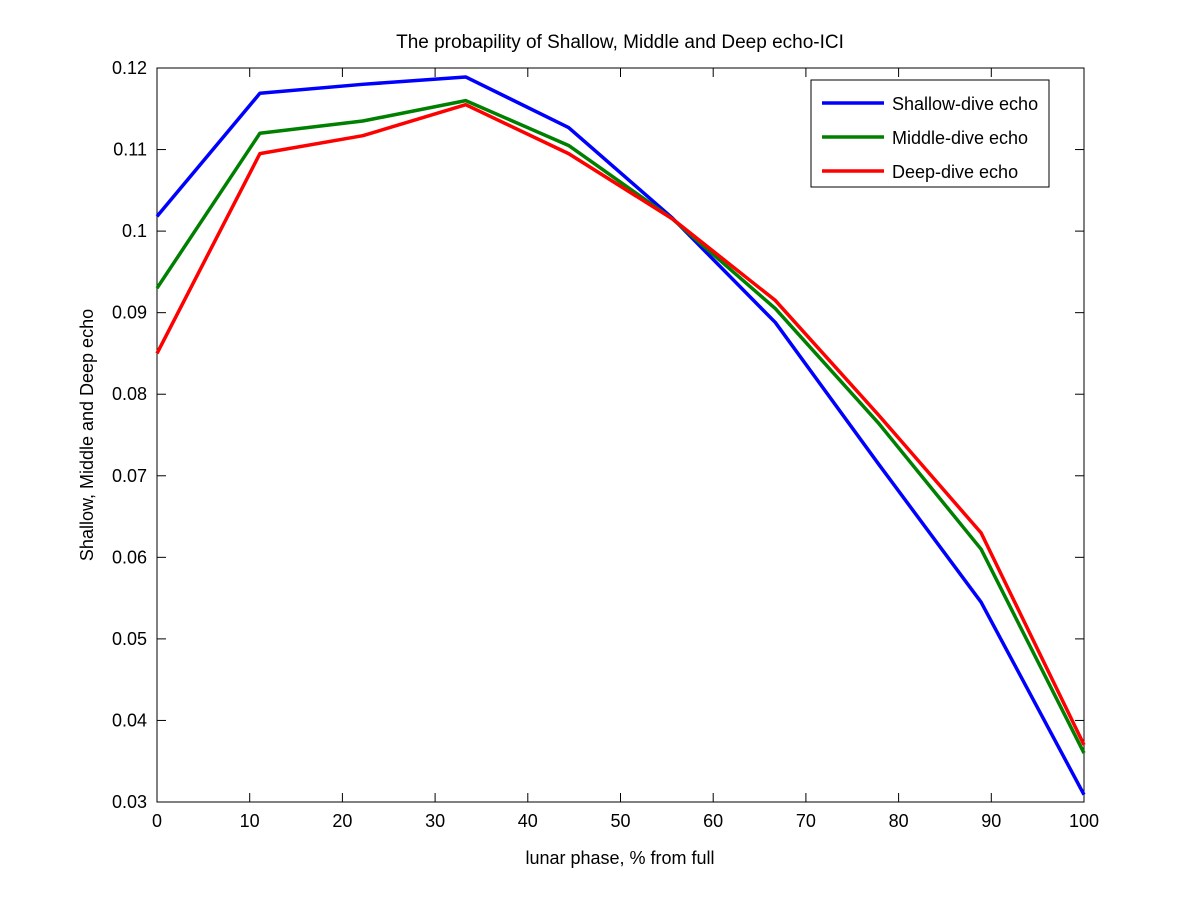 This screenshot has width=1200, height=900. I want to click on y-tick-label: 0.05, so click(129, 639).